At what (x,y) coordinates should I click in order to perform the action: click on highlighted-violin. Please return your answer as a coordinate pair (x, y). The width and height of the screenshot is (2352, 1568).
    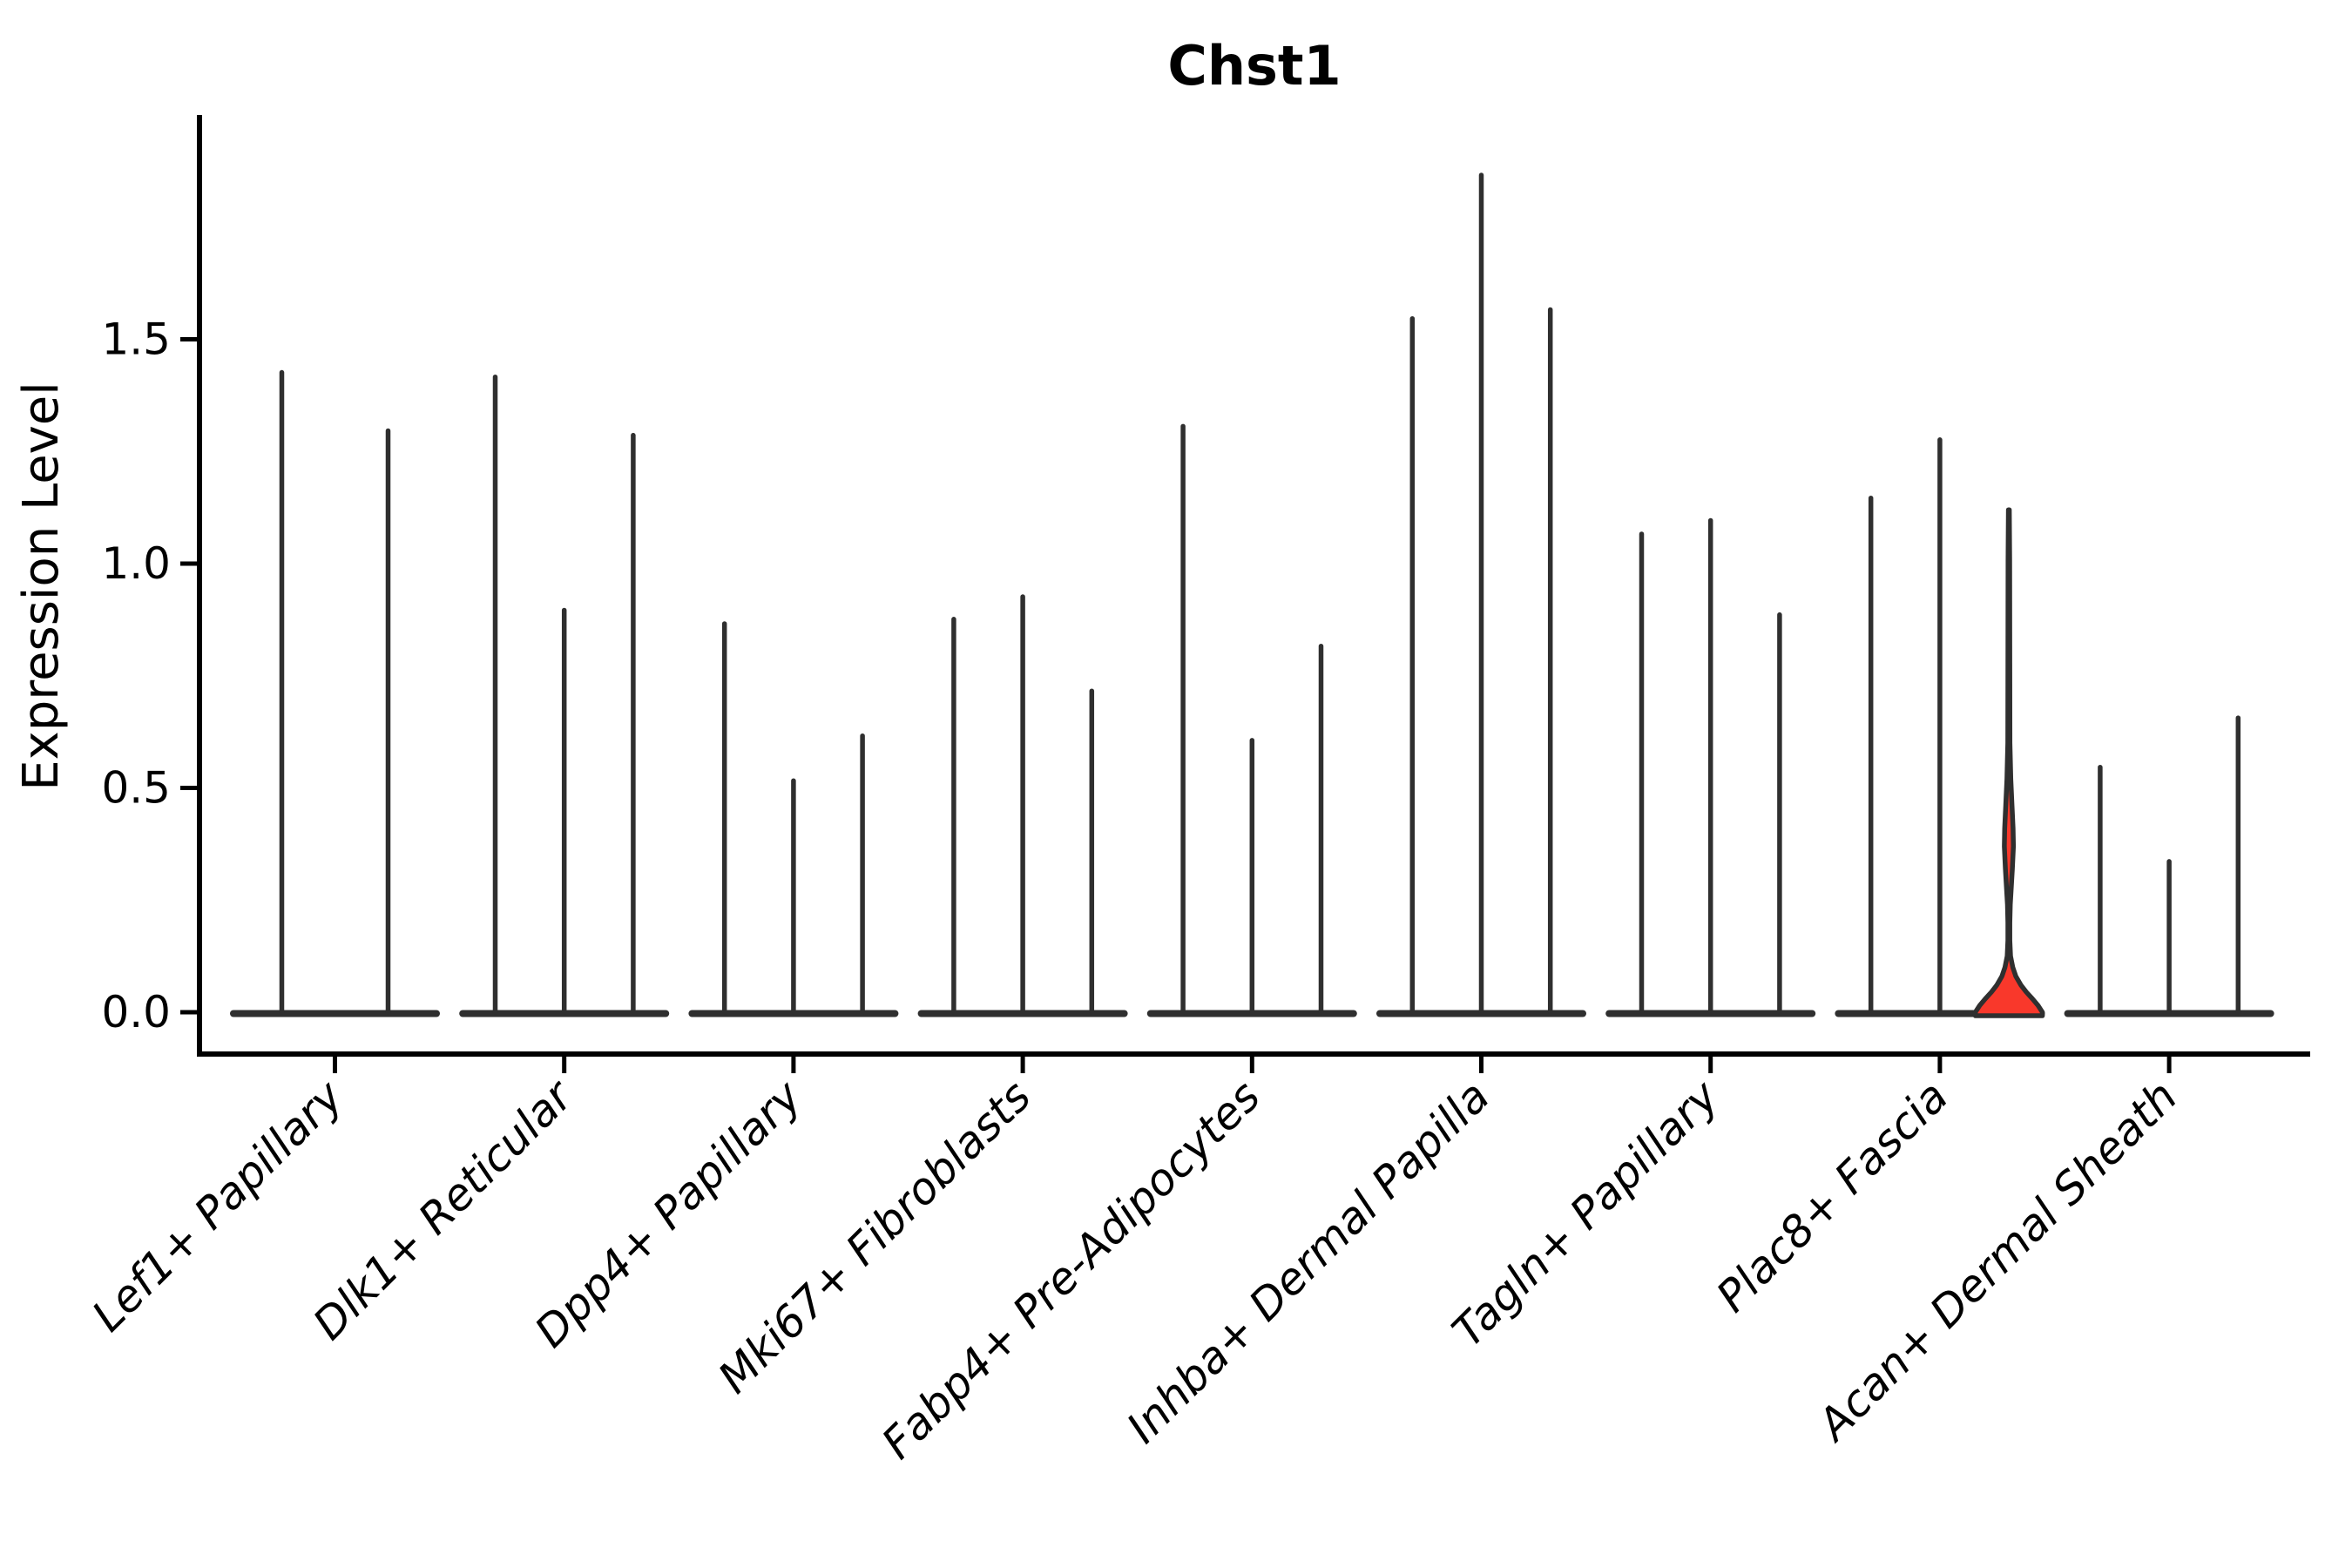
    Looking at the image, I should click on (2008, 762).